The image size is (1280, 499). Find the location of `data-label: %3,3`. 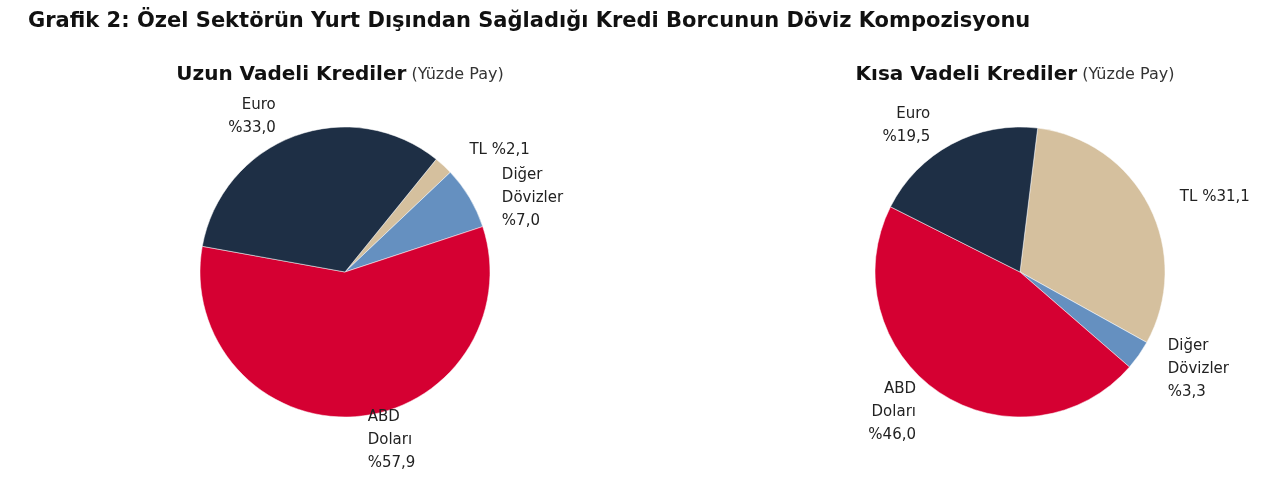

data-label: %3,3 is located at coordinates (1186, 390).